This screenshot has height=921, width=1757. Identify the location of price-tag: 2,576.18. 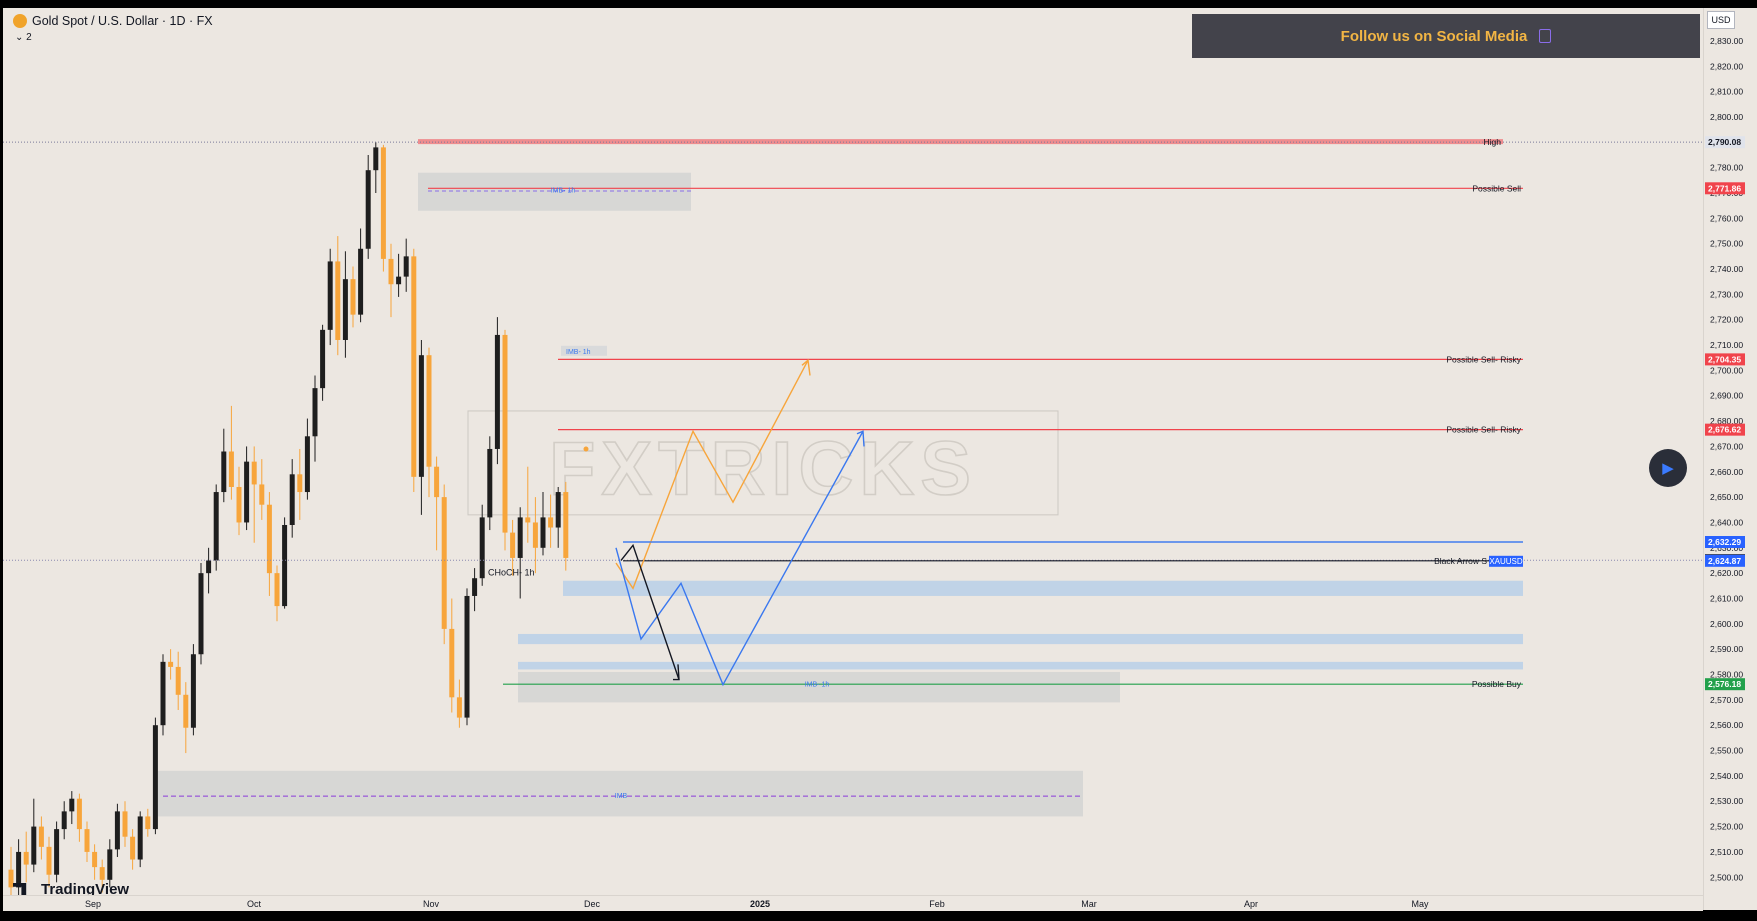
(1724, 684).